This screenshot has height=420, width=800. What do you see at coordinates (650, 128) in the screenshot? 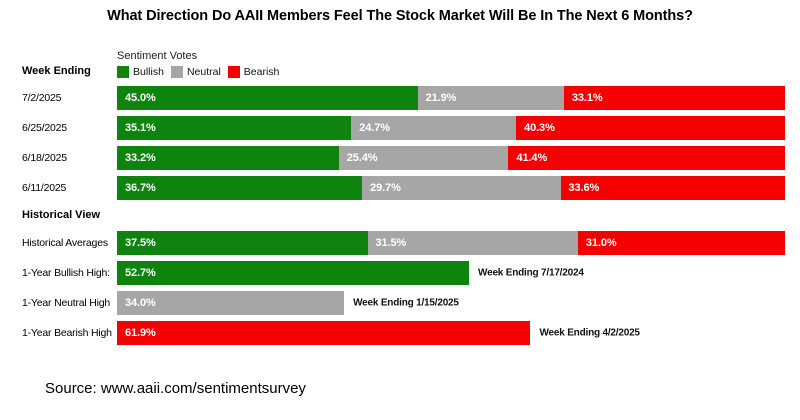
I see `bearish-bar-segment: 40.3%` at bounding box center [650, 128].